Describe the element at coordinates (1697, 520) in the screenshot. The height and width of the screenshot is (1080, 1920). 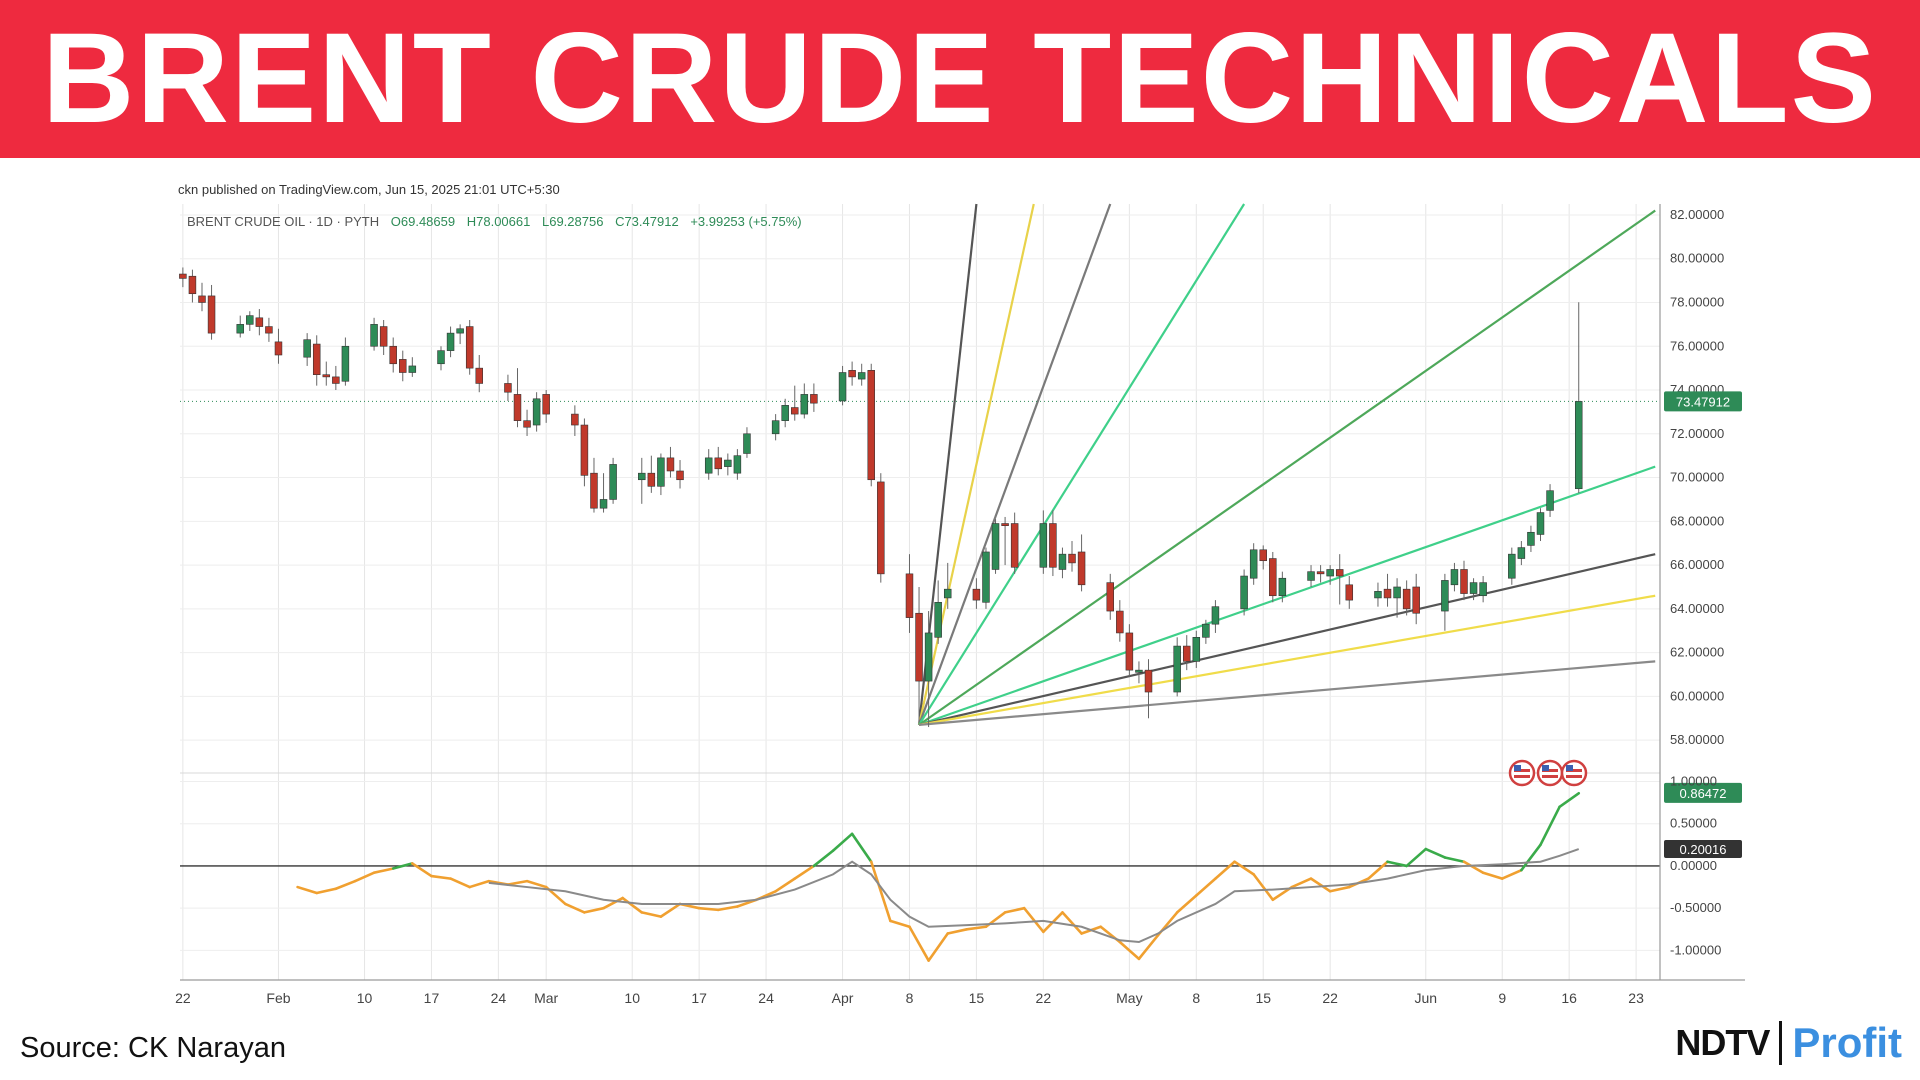
I see `price-tick-label: 68.00000` at that location.